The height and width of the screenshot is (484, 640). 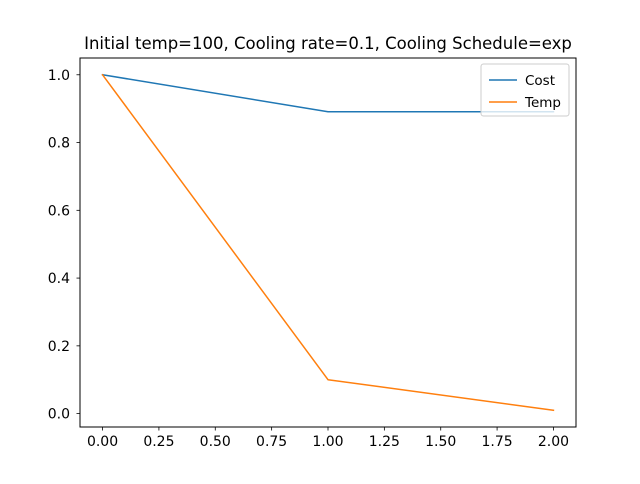 I want to click on y-tick-label: 0.2, so click(x=59, y=347).